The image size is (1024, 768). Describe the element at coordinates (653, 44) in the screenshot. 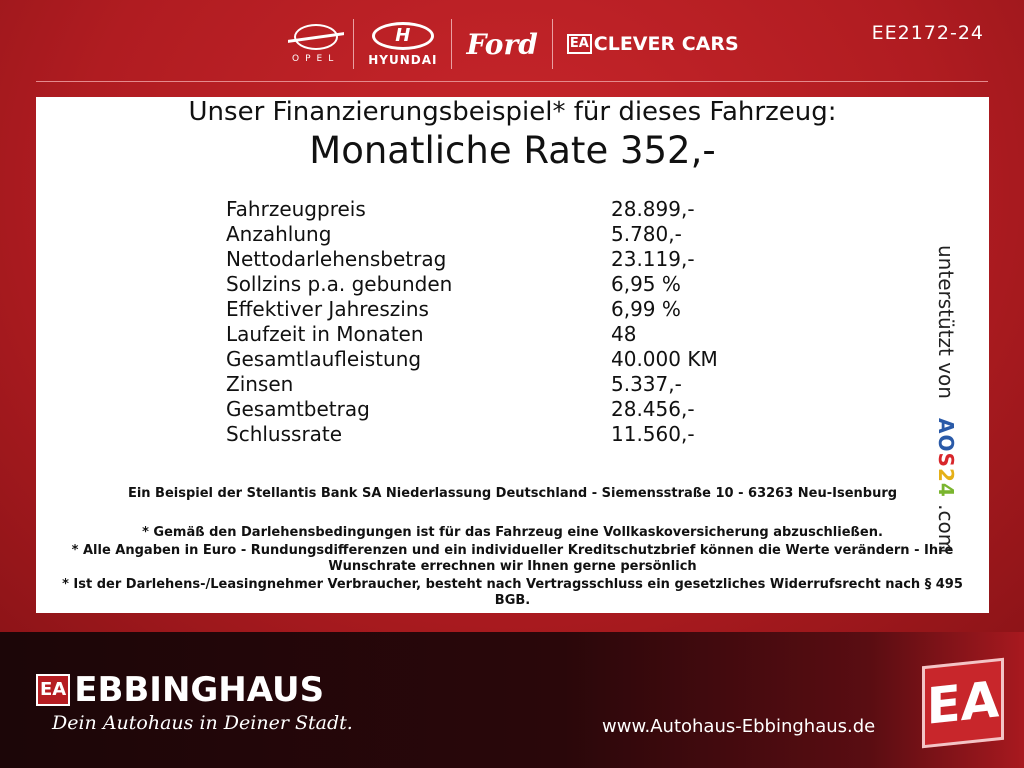

I see `clever-cars-logo: EA CLEVER CARS` at that location.